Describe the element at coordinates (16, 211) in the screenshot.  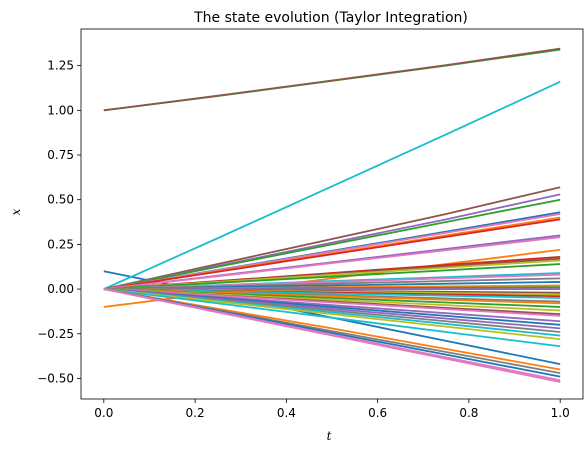
I see `y-axis-label: x` at that location.